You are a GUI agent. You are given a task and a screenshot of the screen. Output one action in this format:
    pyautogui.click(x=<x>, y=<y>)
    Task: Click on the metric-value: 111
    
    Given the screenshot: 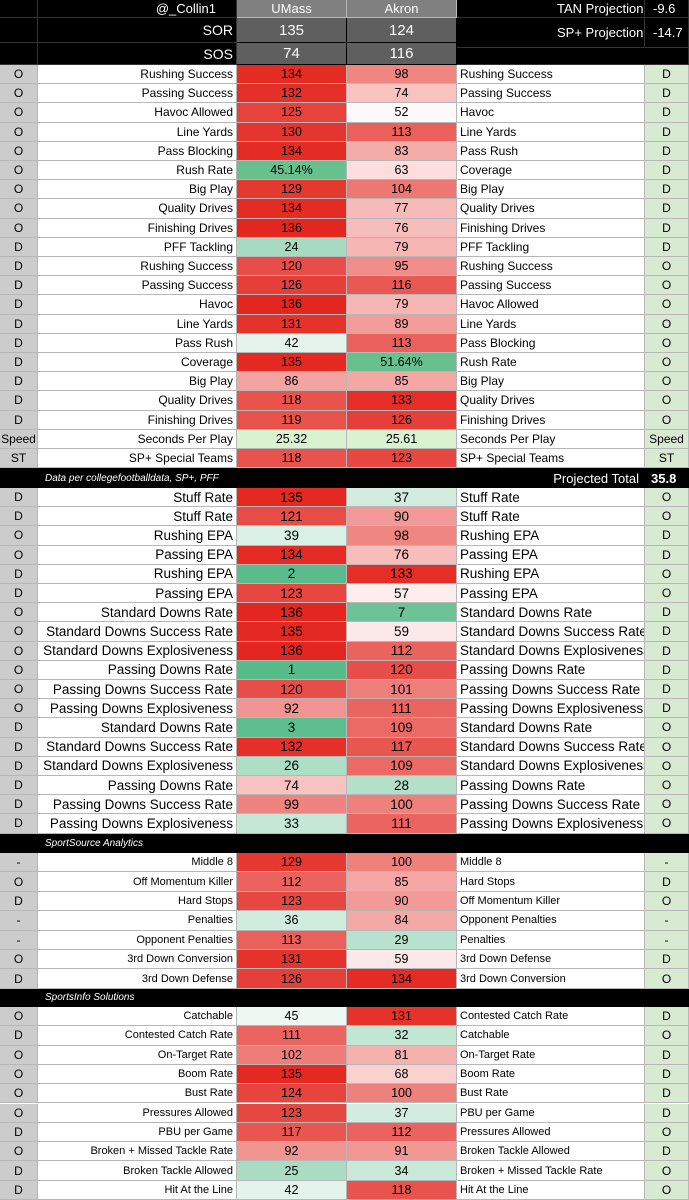 What is the action you would take?
    pyautogui.click(x=402, y=824)
    